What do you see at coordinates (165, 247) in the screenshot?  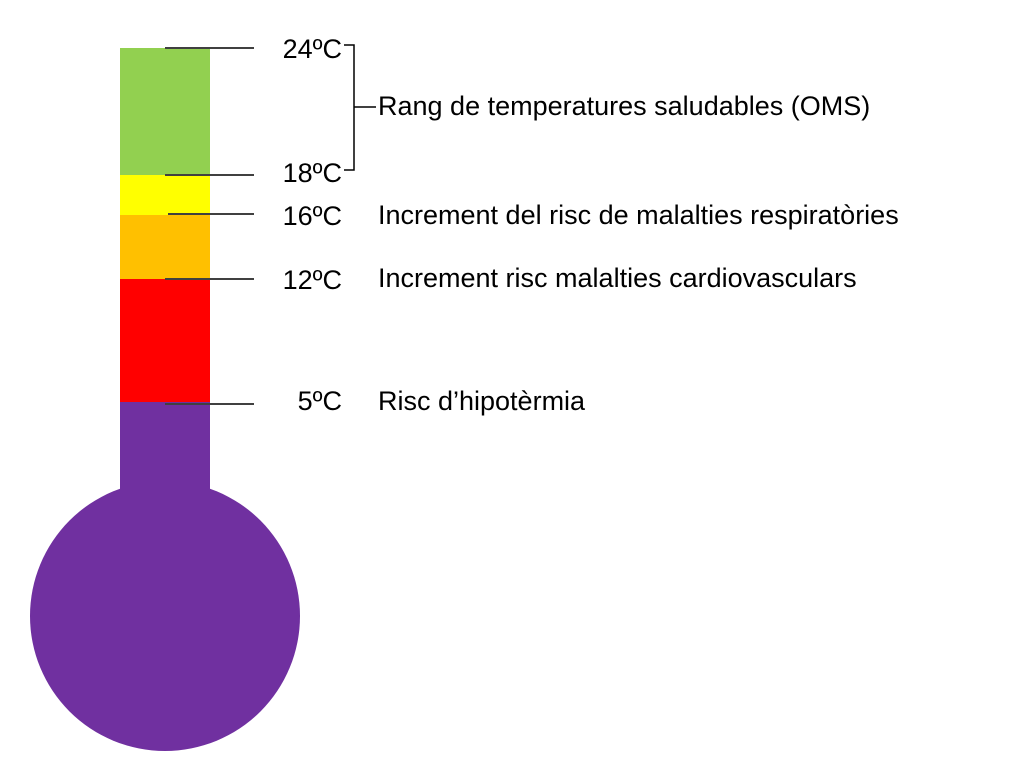 I see `cardio-band` at bounding box center [165, 247].